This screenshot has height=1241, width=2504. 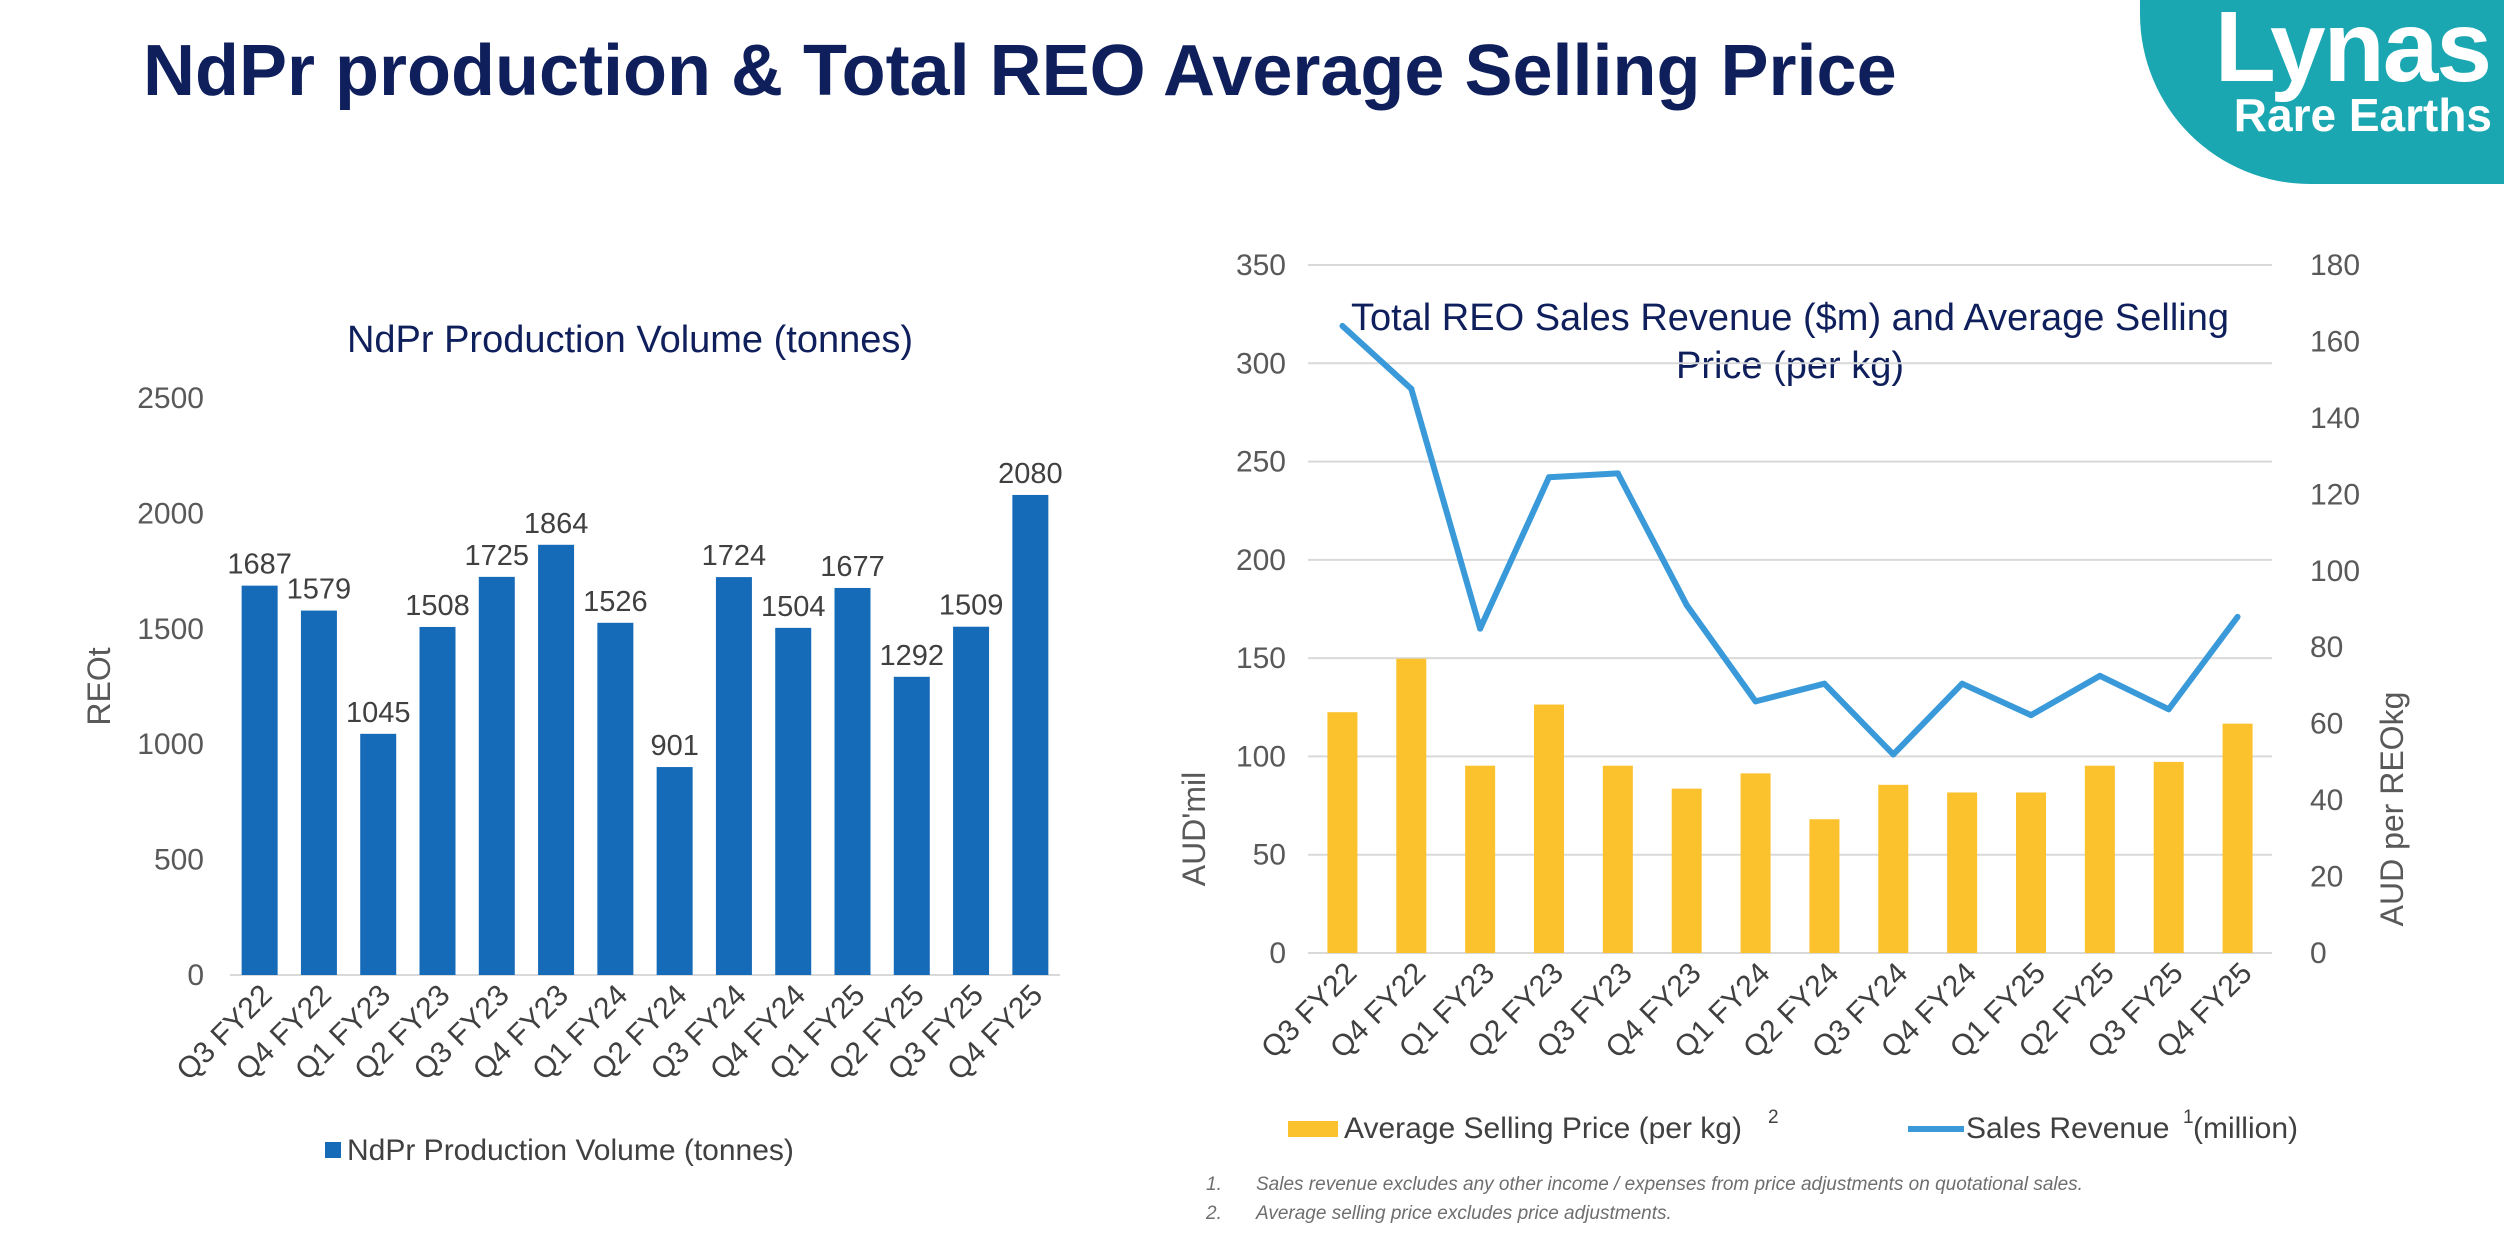 I want to click on y2-tick-label: 40, so click(x=2326, y=800).